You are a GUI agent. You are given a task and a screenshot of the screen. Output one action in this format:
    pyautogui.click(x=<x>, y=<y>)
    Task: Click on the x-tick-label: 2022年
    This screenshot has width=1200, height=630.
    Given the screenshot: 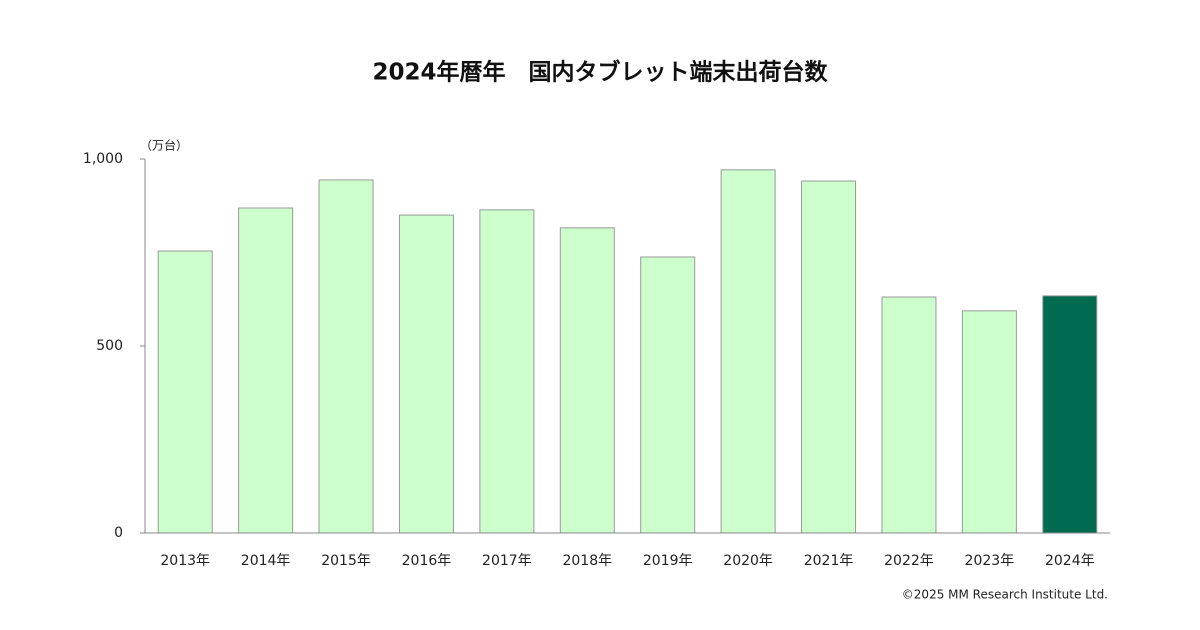 What is the action you would take?
    pyautogui.click(x=909, y=561)
    